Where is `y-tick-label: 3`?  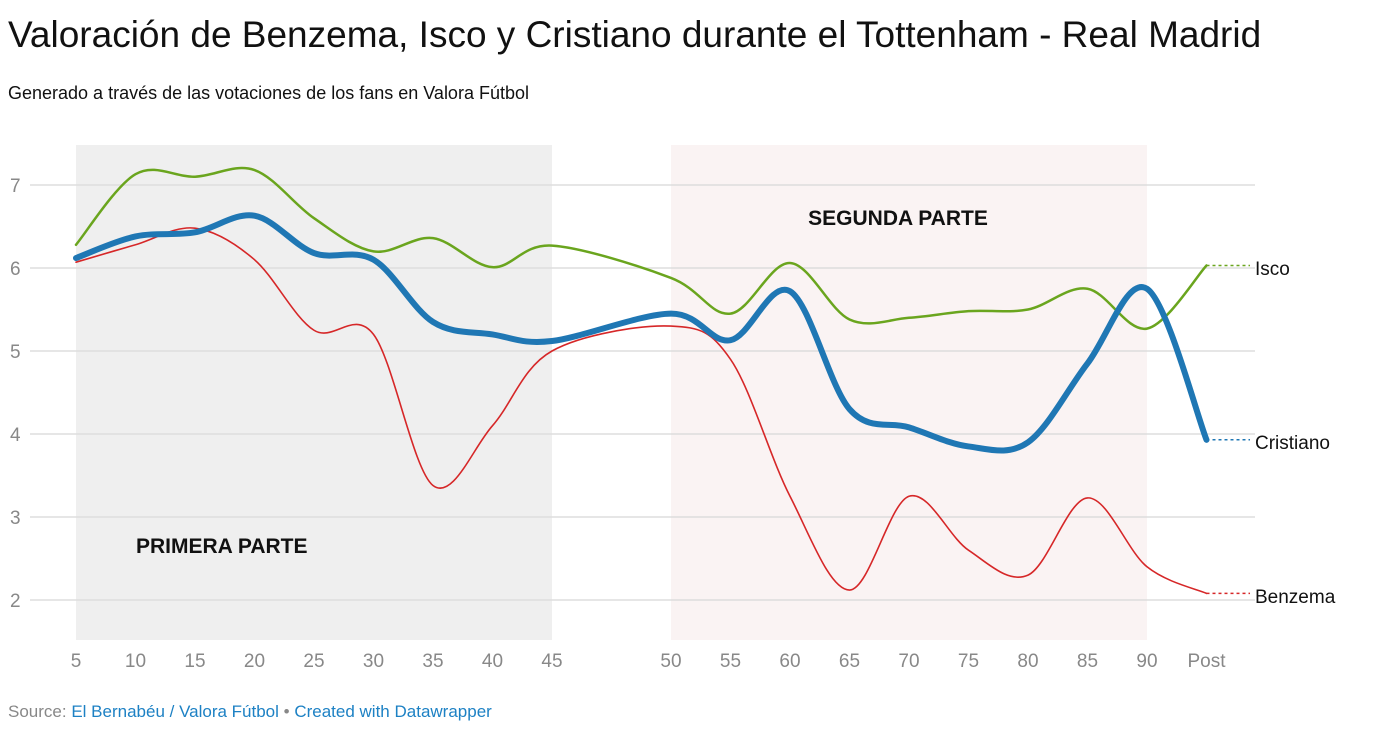
y-tick-label: 3 is located at coordinates (15, 518).